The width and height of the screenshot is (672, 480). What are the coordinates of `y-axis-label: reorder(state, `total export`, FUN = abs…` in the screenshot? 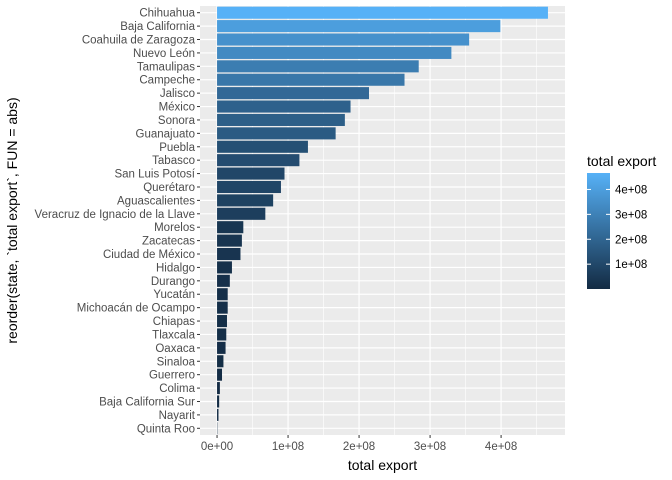 It's located at (12, 220).